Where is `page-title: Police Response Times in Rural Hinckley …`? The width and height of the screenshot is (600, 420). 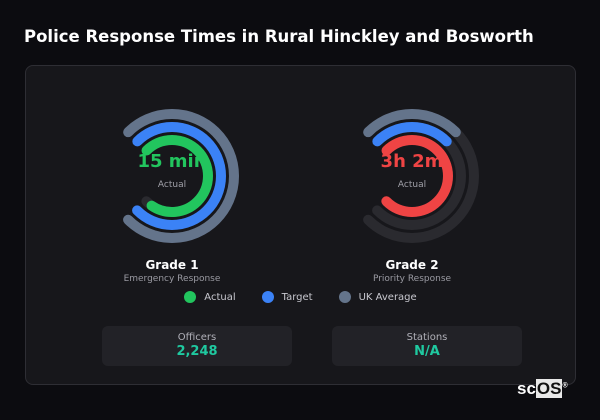
page-title: Police Response Times in Rural Hinckley … is located at coordinates (279, 36).